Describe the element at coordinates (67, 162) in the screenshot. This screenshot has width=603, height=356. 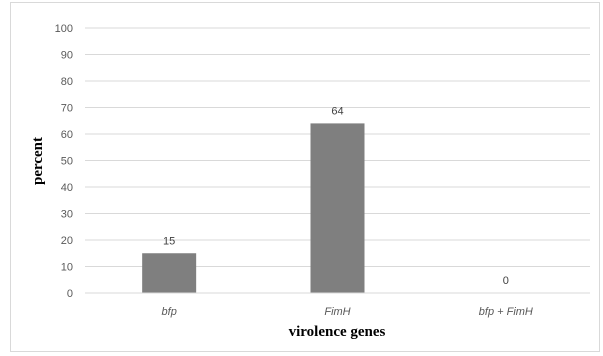
I see `y-tick-label: 50` at that location.